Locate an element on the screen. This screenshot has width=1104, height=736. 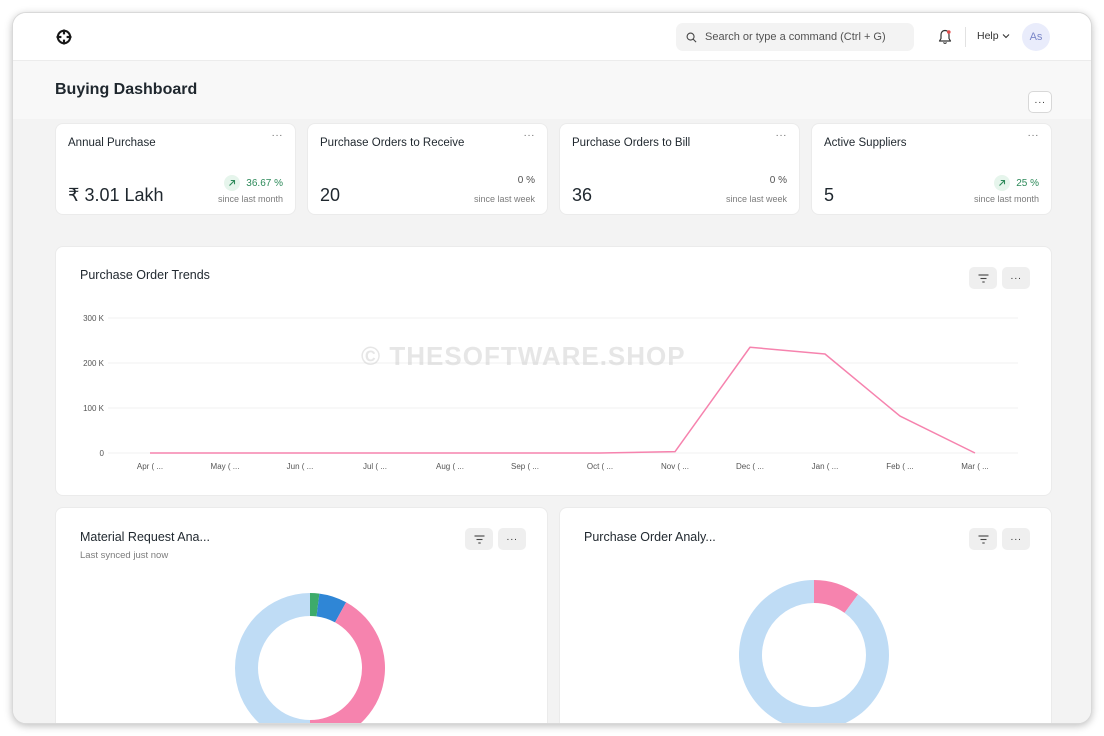
page-header: Buying Dashboard ··· is located at coordinates (552, 90).